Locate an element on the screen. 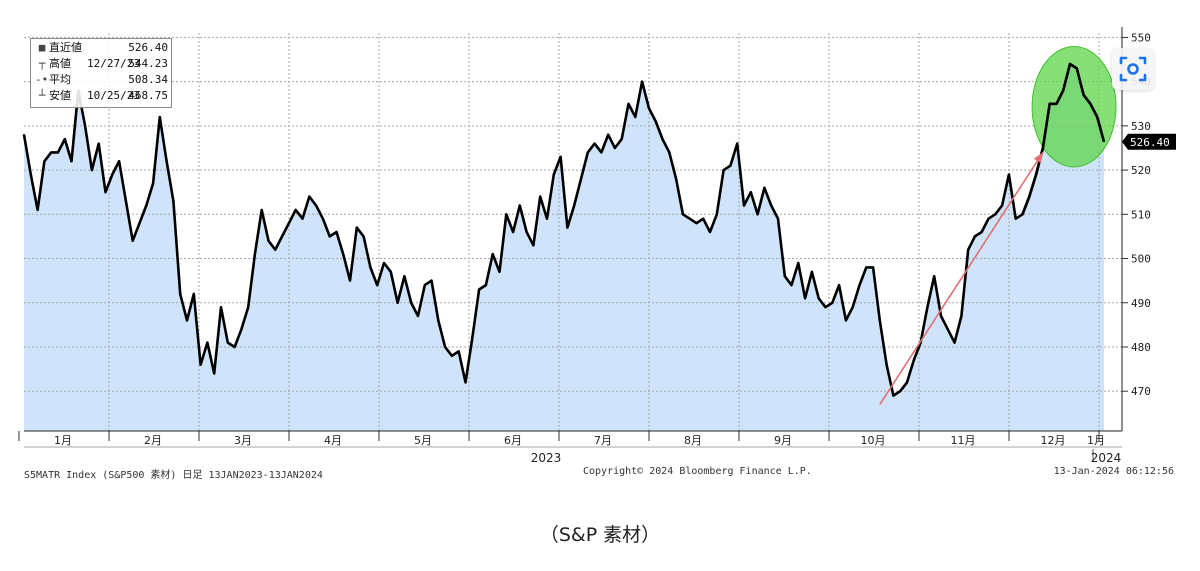 Image resolution: width=1200 pixels, height=571 pixels. footer-copyright: Copyright© 2024 Bloomberg Finance L.P. is located at coordinates (697, 471).